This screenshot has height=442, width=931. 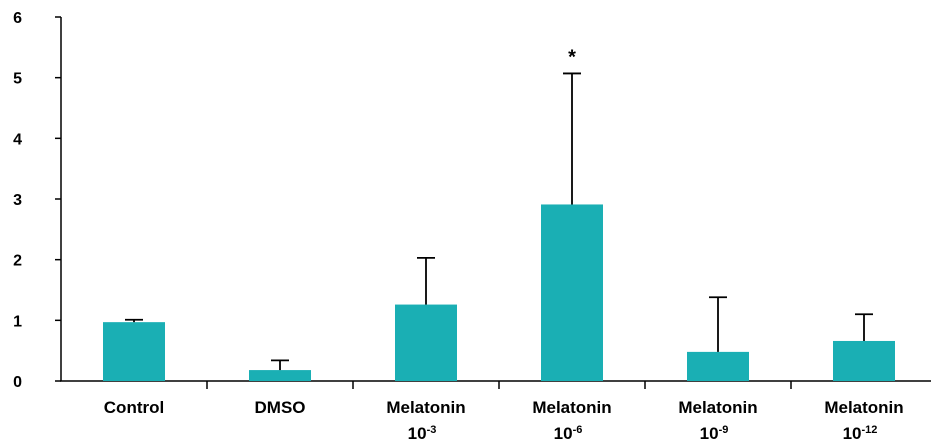 What do you see at coordinates (870, 430) in the screenshot?
I see `concentration-exponent: -12` at bounding box center [870, 430].